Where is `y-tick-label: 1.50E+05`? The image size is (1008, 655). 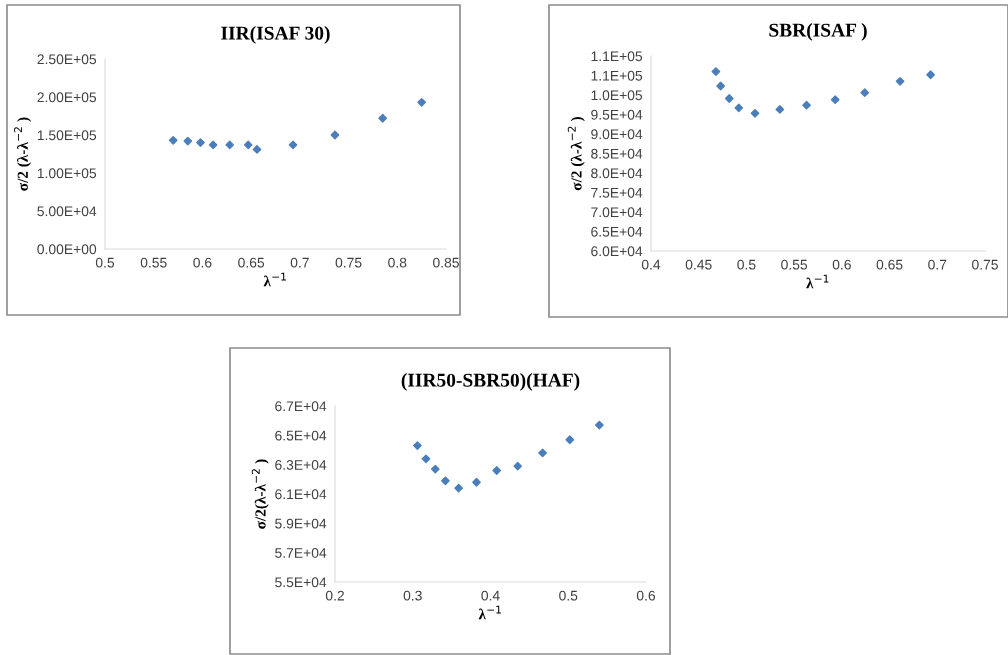 y-tick-label: 1.50E+05 is located at coordinates (67, 135).